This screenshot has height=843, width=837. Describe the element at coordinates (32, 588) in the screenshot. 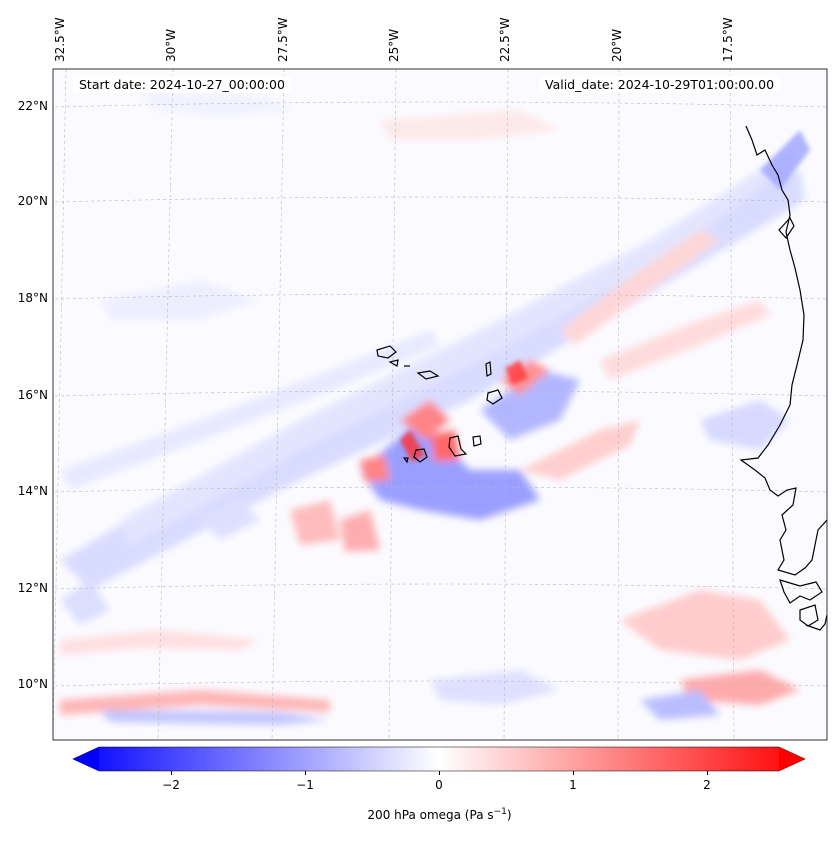

I see `lat-label-12n: 12°N` at that location.